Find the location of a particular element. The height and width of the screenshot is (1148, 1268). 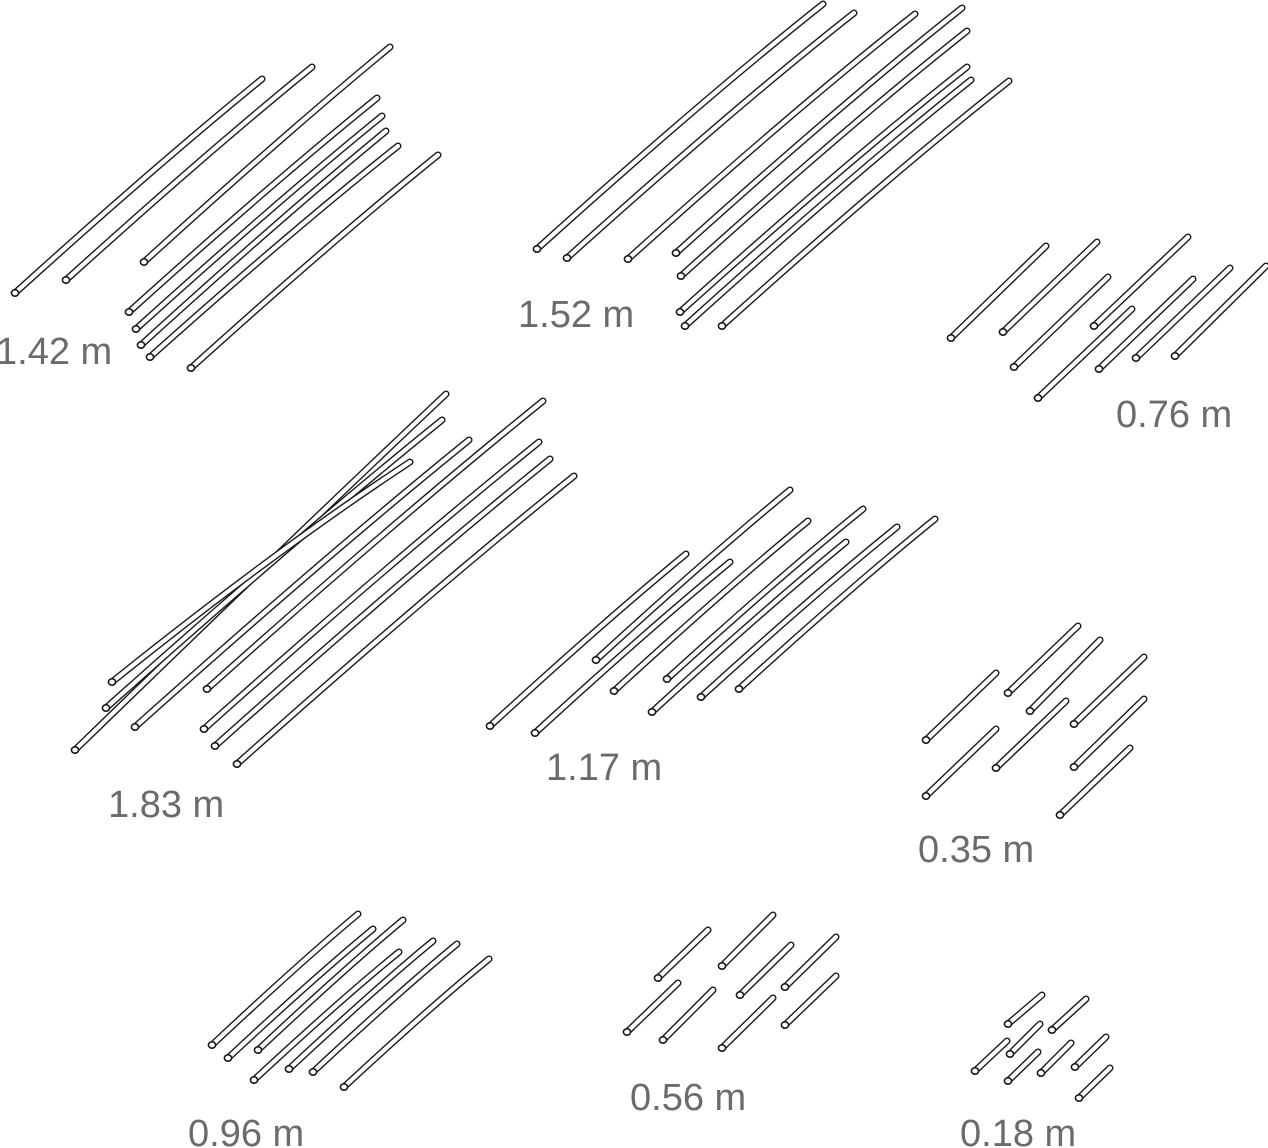

label-0-56-m: 0.56 m is located at coordinates (688, 1098).